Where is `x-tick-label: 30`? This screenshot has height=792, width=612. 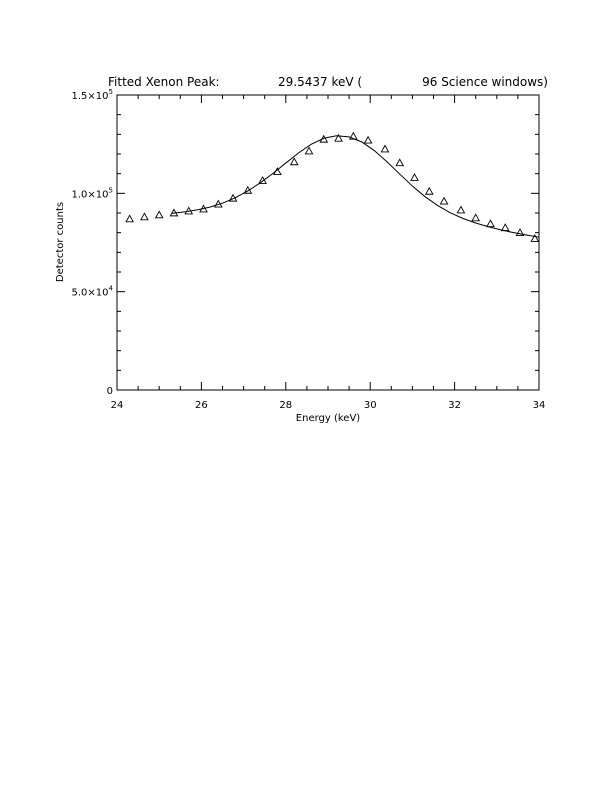 x-tick-label: 30 is located at coordinates (370, 405).